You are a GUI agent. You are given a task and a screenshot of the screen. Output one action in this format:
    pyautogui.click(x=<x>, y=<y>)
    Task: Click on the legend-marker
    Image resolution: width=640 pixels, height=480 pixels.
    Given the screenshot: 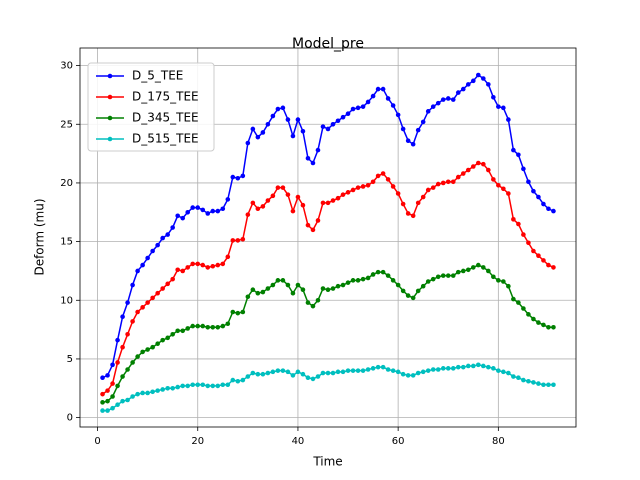 What is the action you would take?
    pyautogui.click(x=110, y=118)
    